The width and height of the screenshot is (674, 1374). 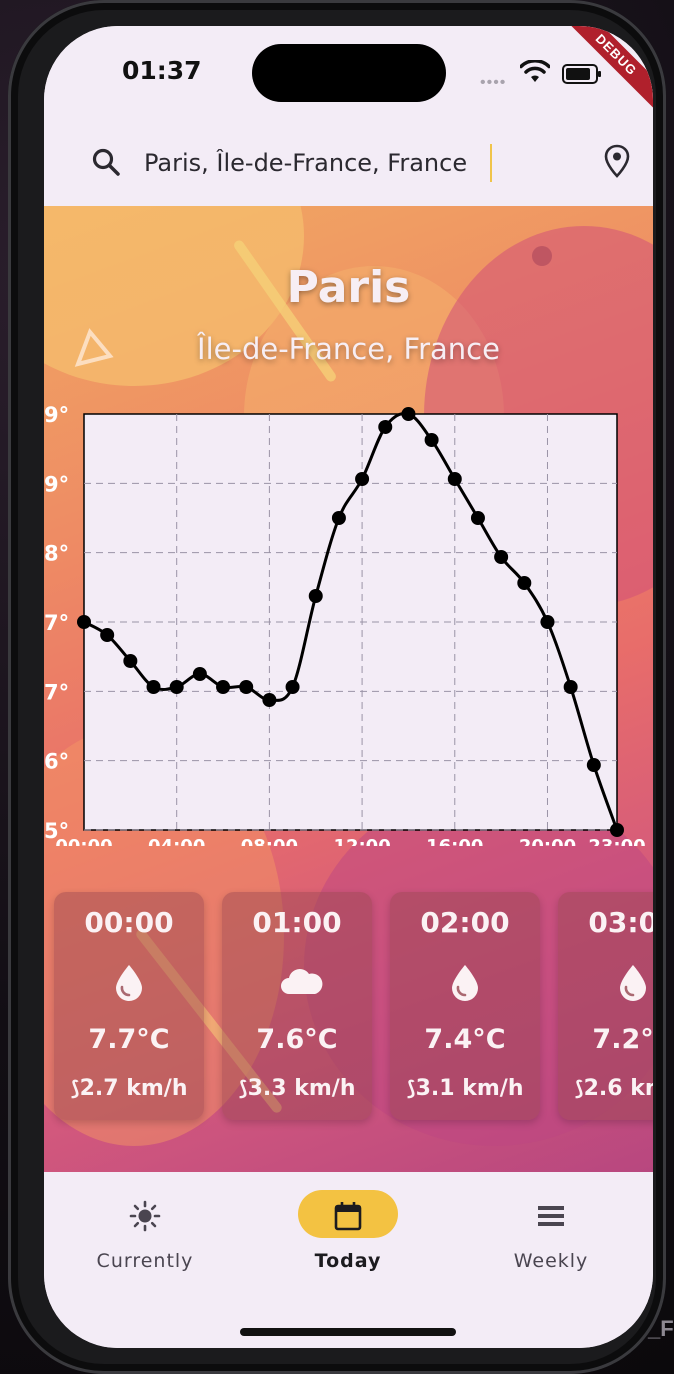 I want to click on x-tick-label: 08:00, so click(x=269, y=841).